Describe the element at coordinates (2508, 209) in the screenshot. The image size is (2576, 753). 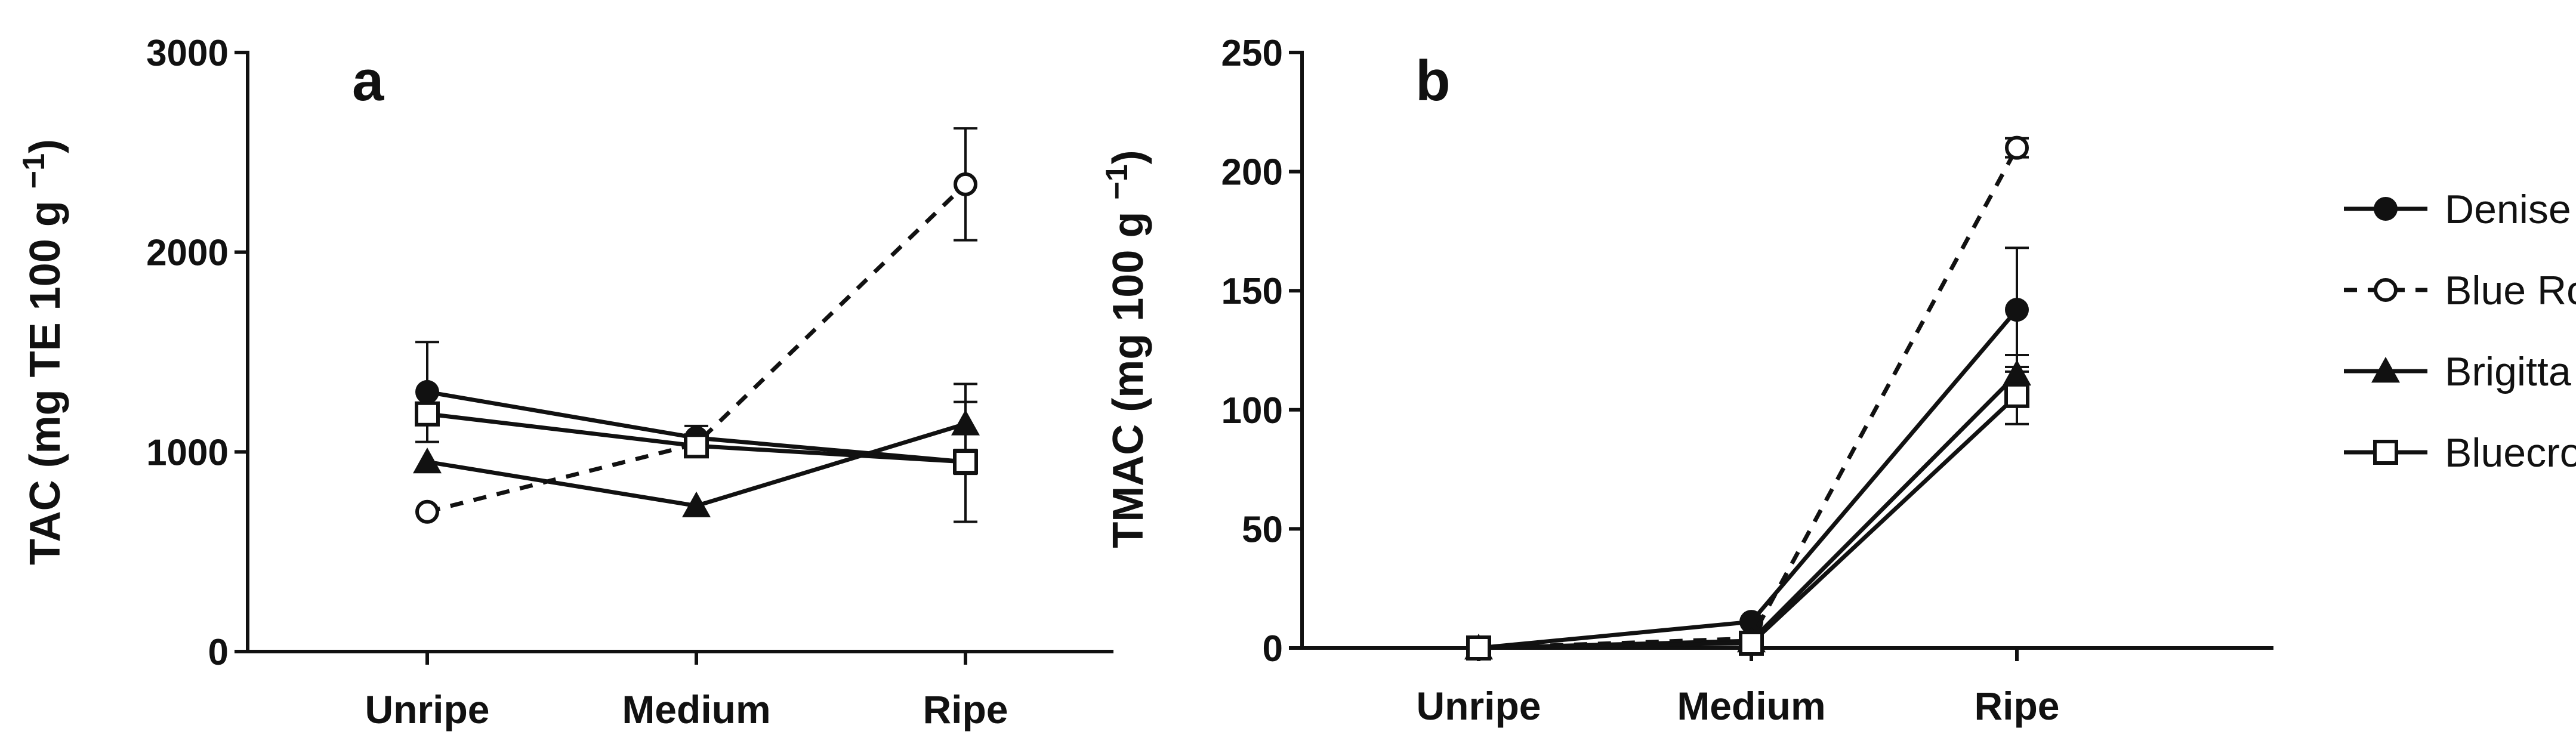
I see `legend-label-denise: Denise` at that location.